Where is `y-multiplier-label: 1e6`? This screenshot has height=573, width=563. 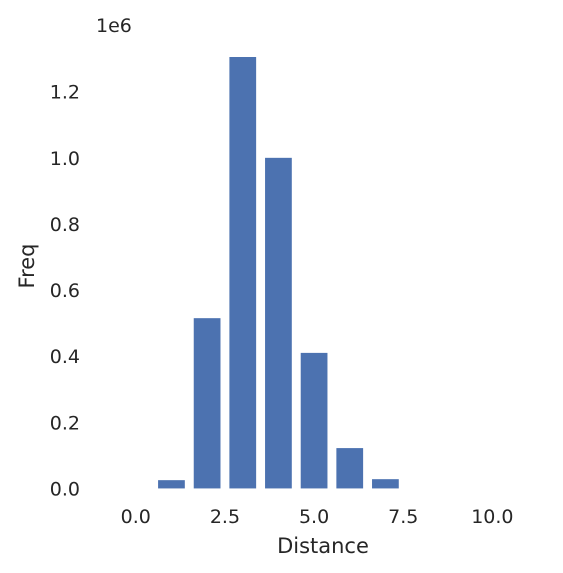
y-multiplier-label: 1e6 is located at coordinates (114, 26).